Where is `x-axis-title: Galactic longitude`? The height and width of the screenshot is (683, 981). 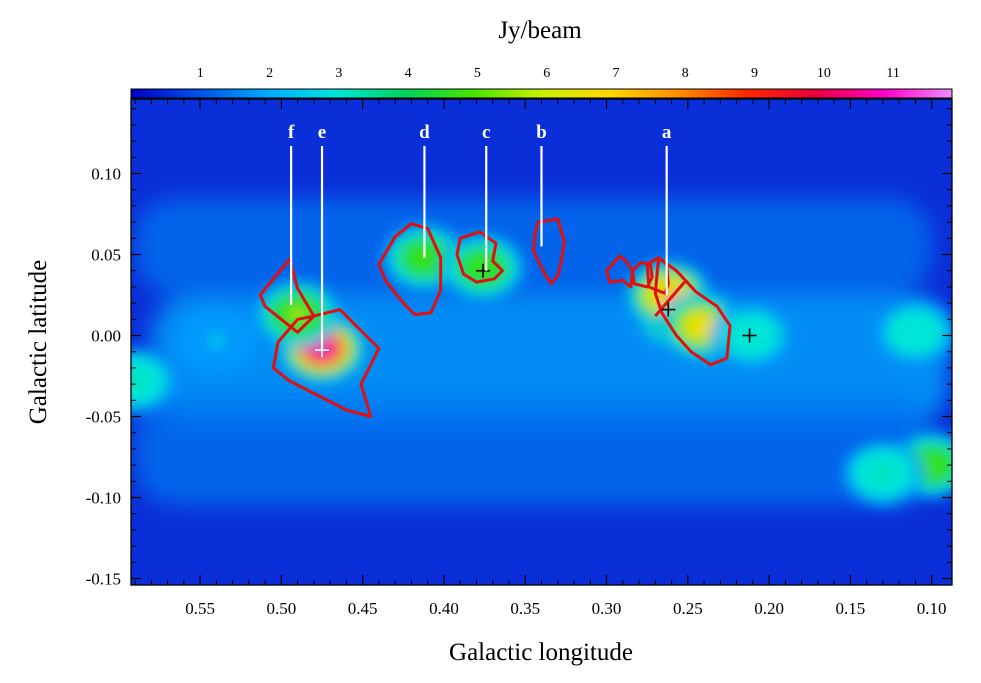
x-axis-title: Galactic longitude is located at coordinates (541, 652).